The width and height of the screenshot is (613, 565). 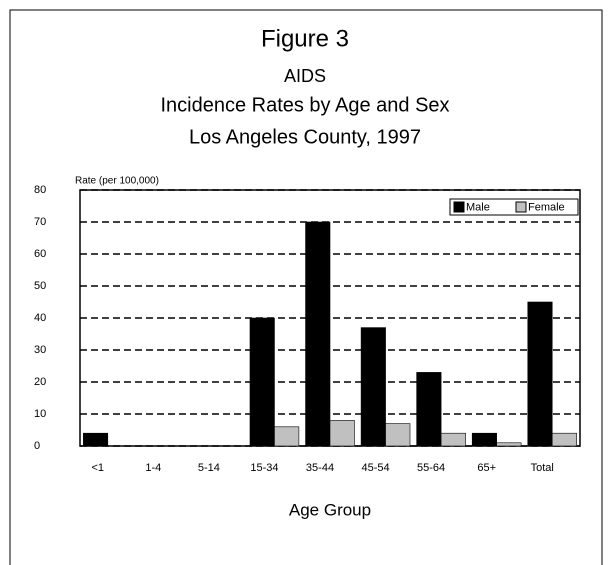 What do you see at coordinates (486, 468) in the screenshot?
I see `x-tick-label: 65+` at bounding box center [486, 468].